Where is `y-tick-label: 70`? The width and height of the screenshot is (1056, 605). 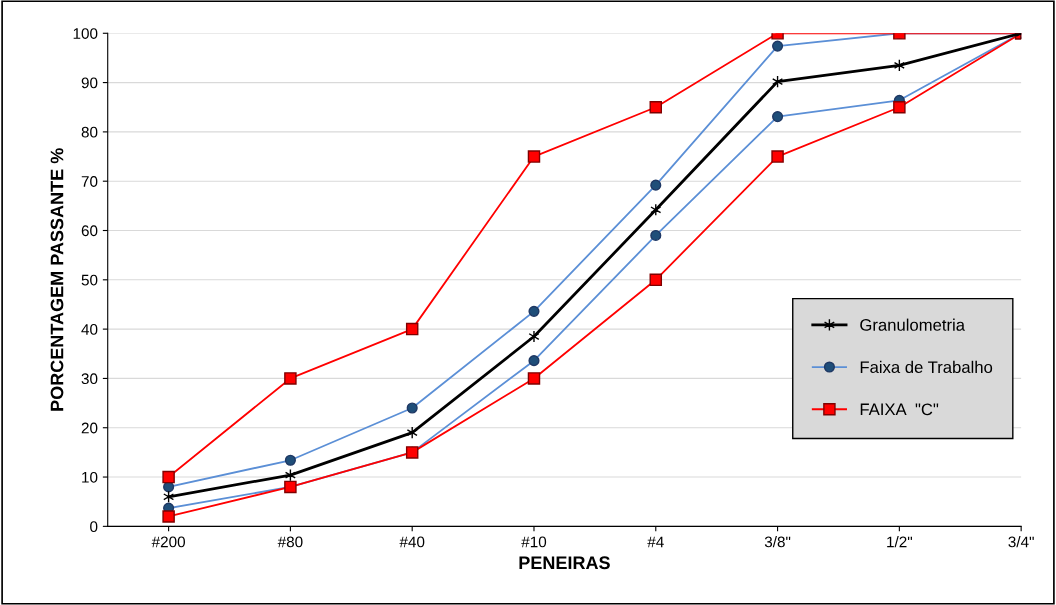 y-tick-label: 70 is located at coordinates (89, 181).